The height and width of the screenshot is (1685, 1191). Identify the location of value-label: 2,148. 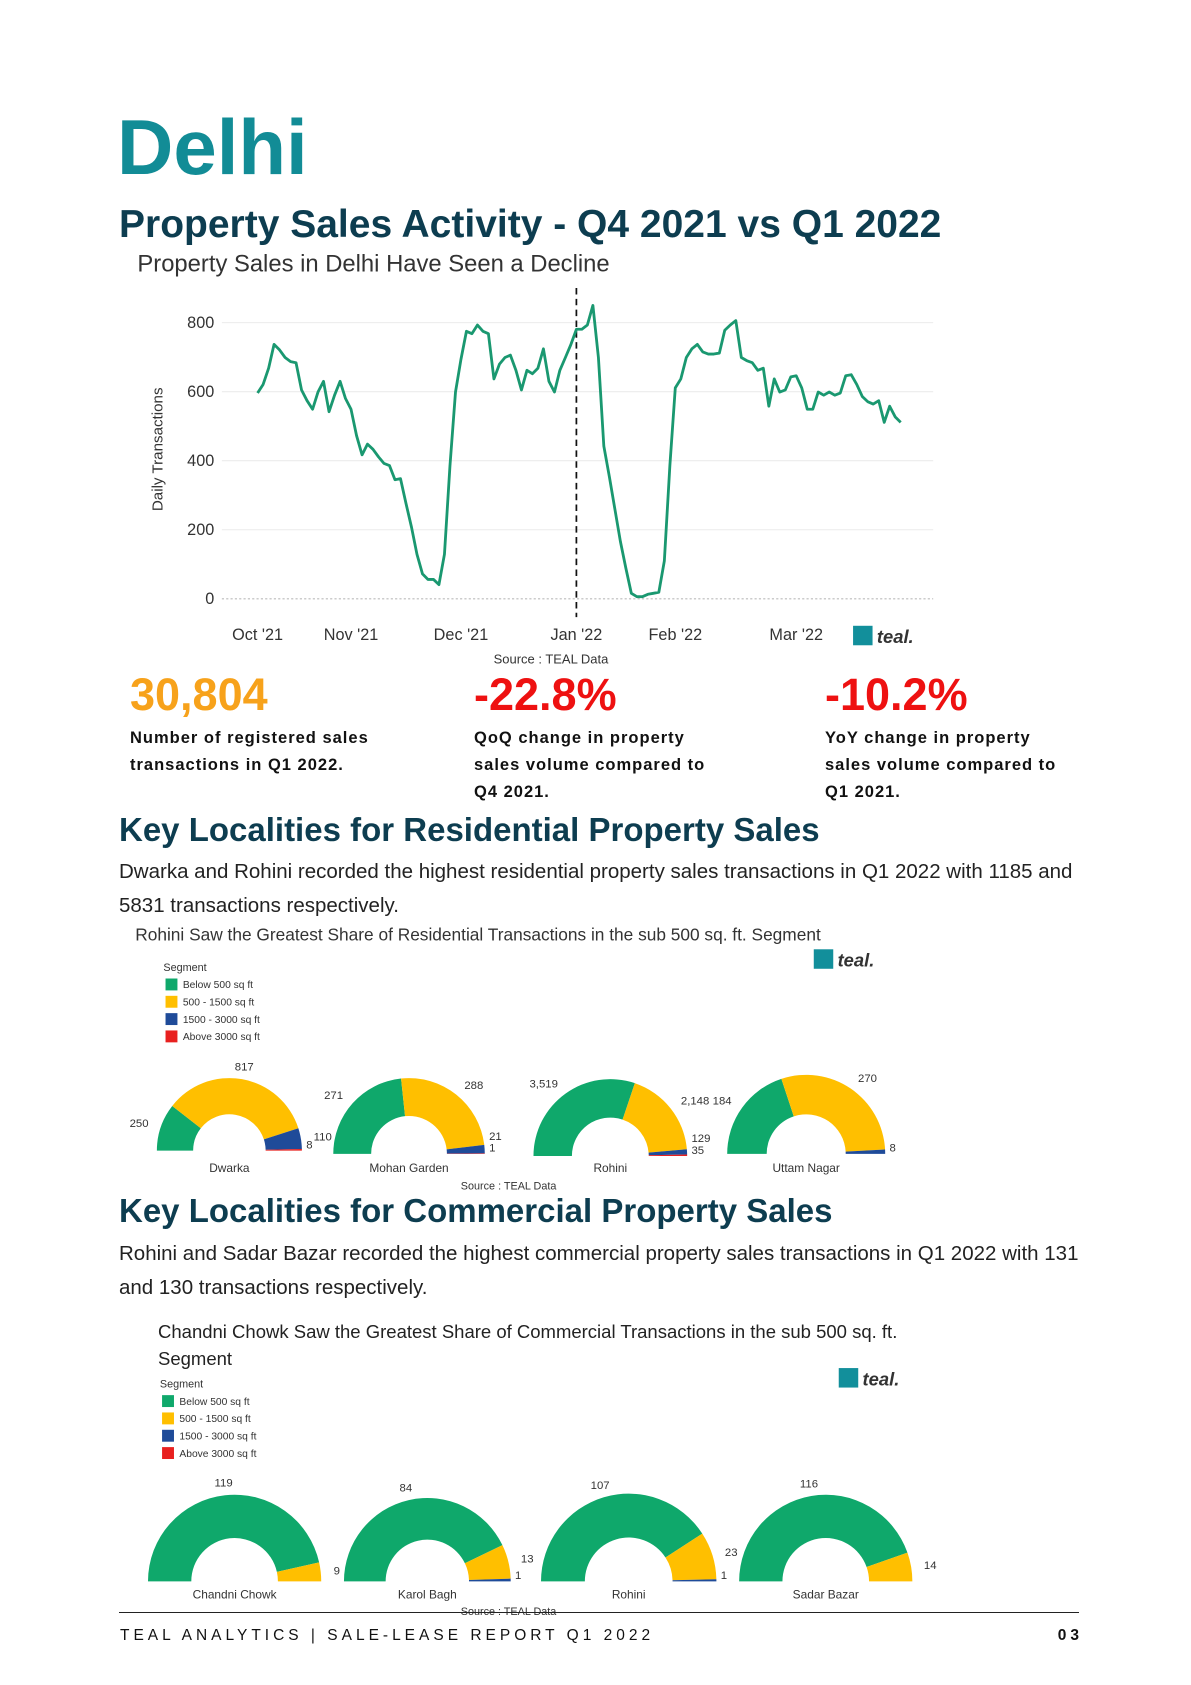
(695, 1102).